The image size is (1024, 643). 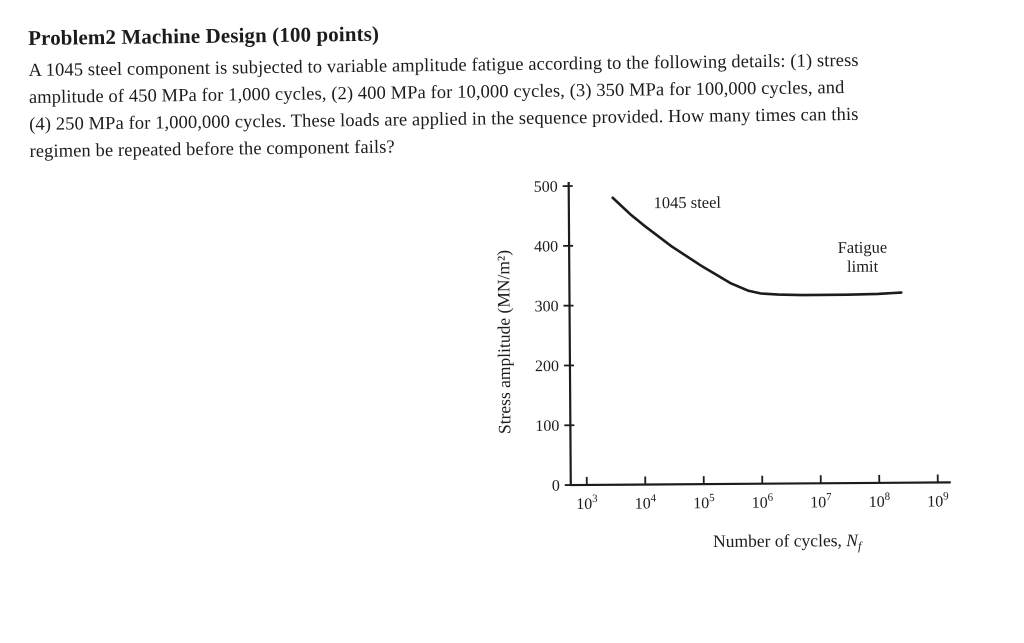 What do you see at coordinates (546, 246) in the screenshot?
I see `y-tick-label: 400` at bounding box center [546, 246].